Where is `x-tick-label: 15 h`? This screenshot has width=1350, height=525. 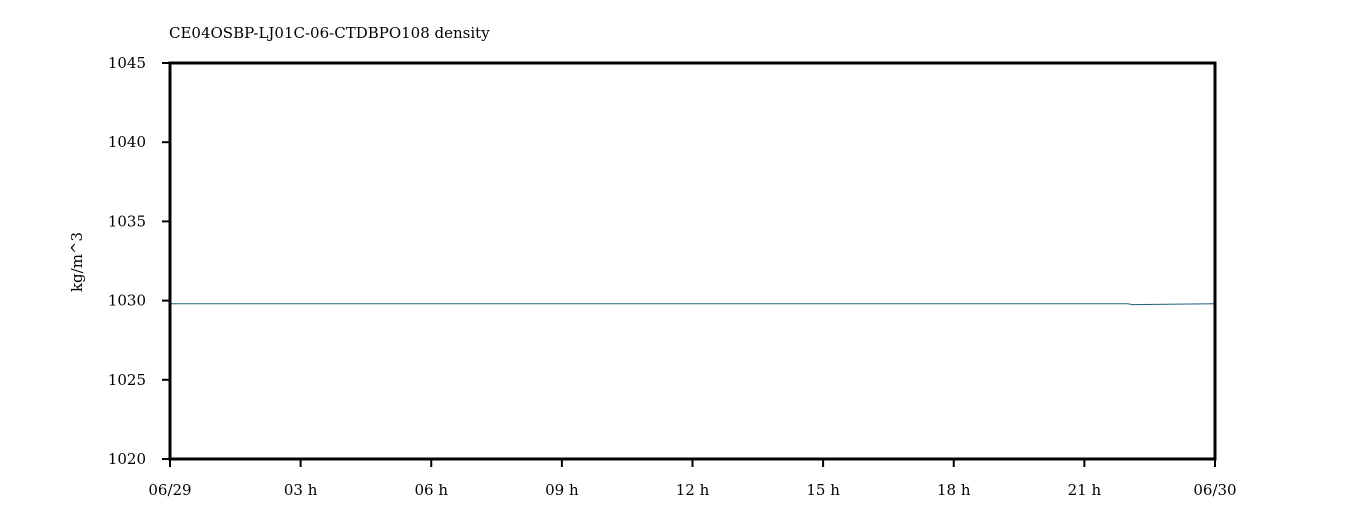 x-tick-label: 15 h is located at coordinates (823, 490).